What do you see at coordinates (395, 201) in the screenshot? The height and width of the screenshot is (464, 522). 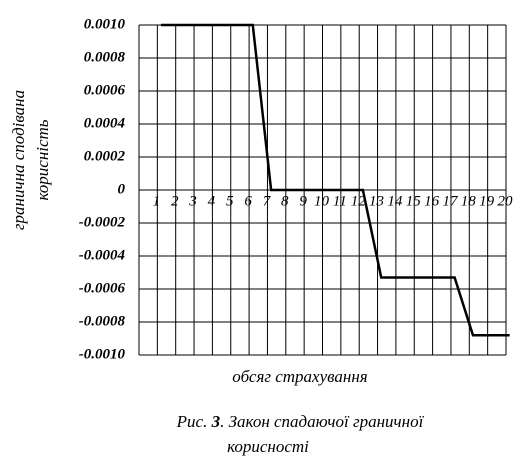 I see `x-tick-label: 14` at bounding box center [395, 201].